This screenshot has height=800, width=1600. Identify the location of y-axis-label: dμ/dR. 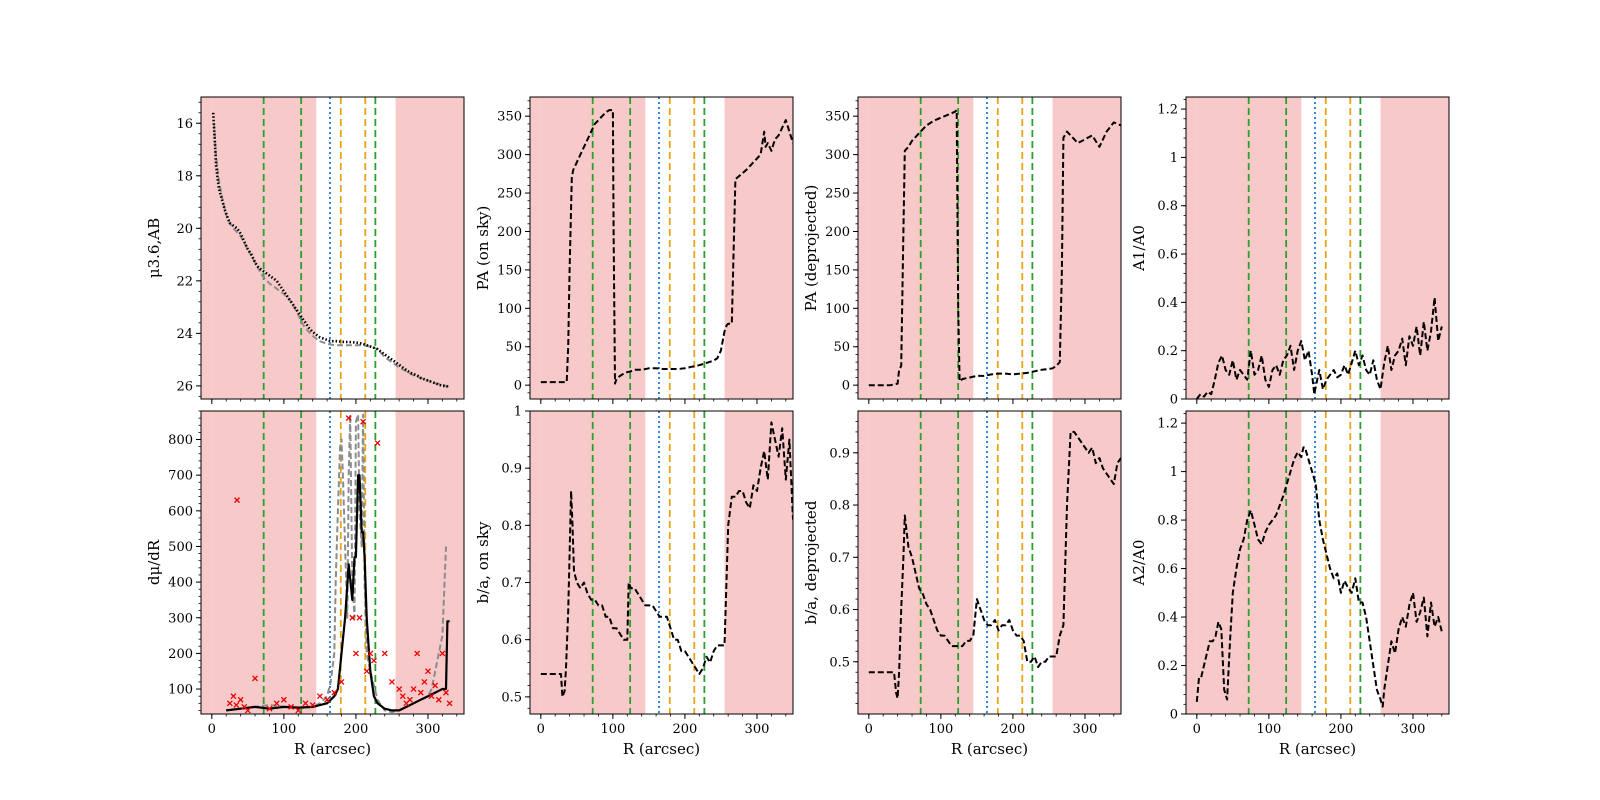
(154, 562).